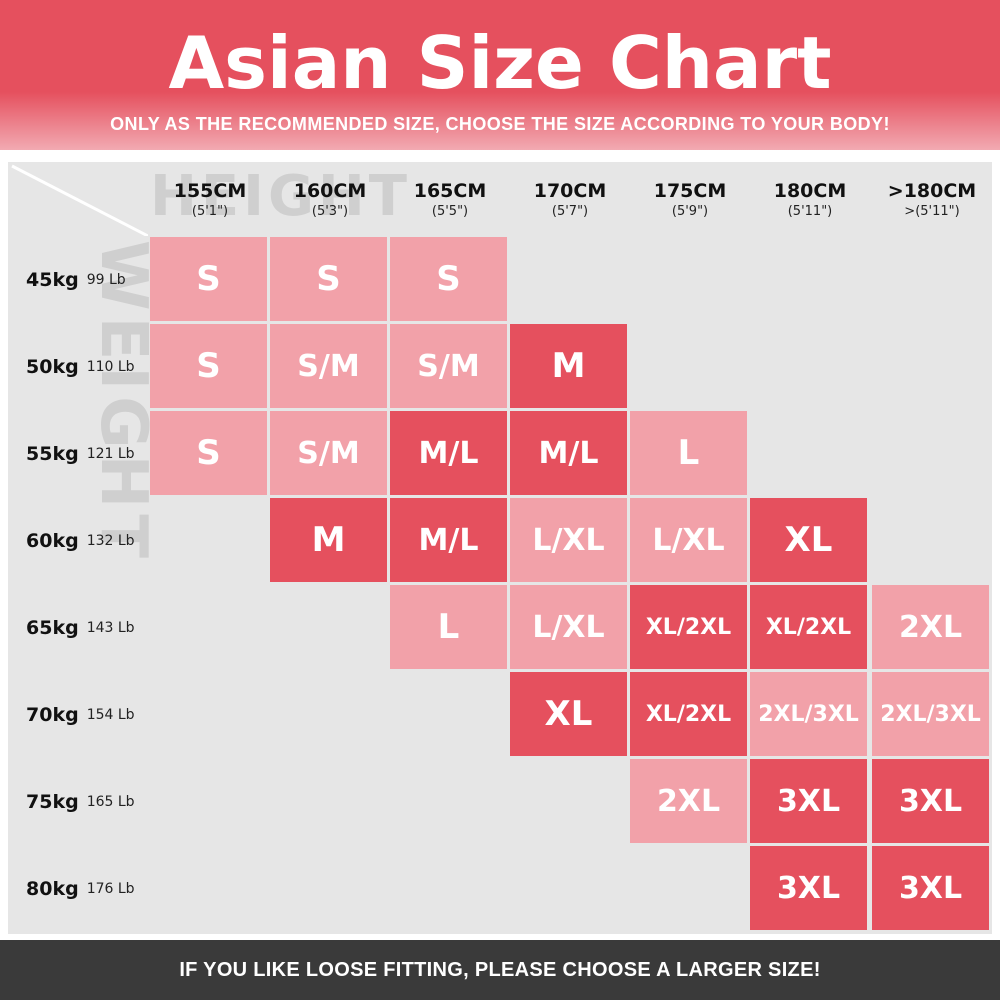 The image size is (1000, 1000). I want to click on weight-lb-label: 121 Lb, so click(110, 454).